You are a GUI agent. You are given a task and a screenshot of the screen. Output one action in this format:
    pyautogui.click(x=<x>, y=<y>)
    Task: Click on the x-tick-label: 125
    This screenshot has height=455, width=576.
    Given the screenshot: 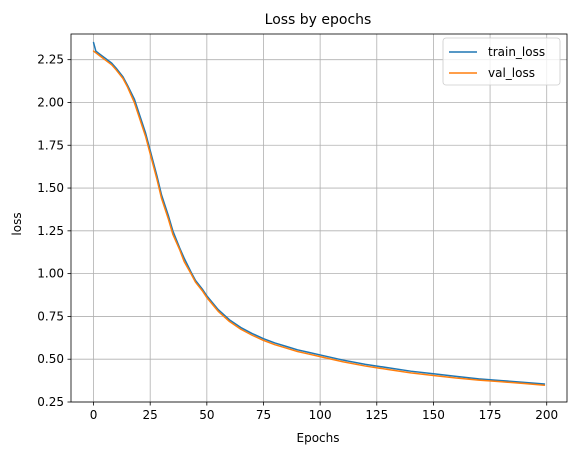 What is the action you would take?
    pyautogui.click(x=376, y=415)
    